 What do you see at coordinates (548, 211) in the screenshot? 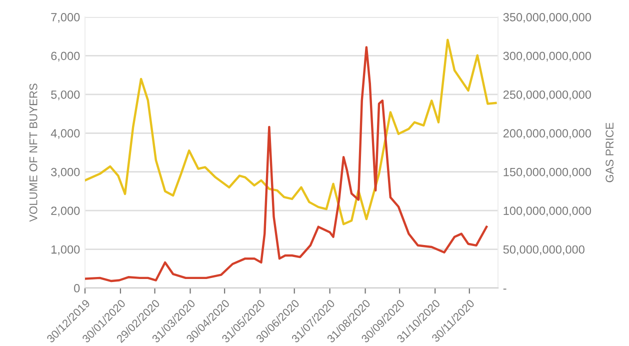
I see `y2-tick-label: 100,000,000,000` at bounding box center [548, 211].